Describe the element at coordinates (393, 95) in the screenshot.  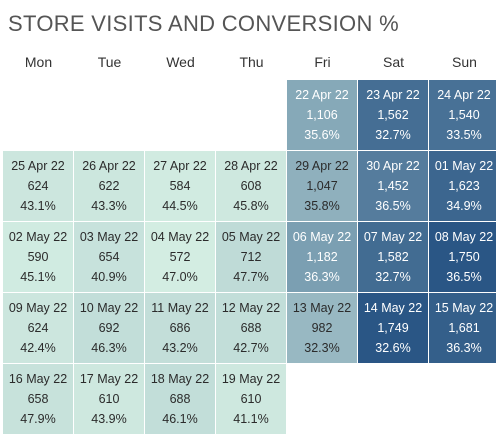
I see `cell-date: 23 Apr 22` at that location.